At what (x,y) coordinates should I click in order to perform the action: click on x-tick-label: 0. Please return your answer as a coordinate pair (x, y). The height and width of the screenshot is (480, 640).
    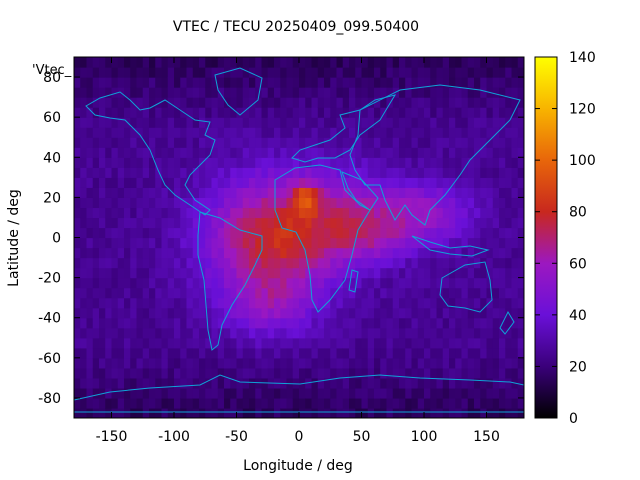
    Looking at the image, I should click on (299, 437).